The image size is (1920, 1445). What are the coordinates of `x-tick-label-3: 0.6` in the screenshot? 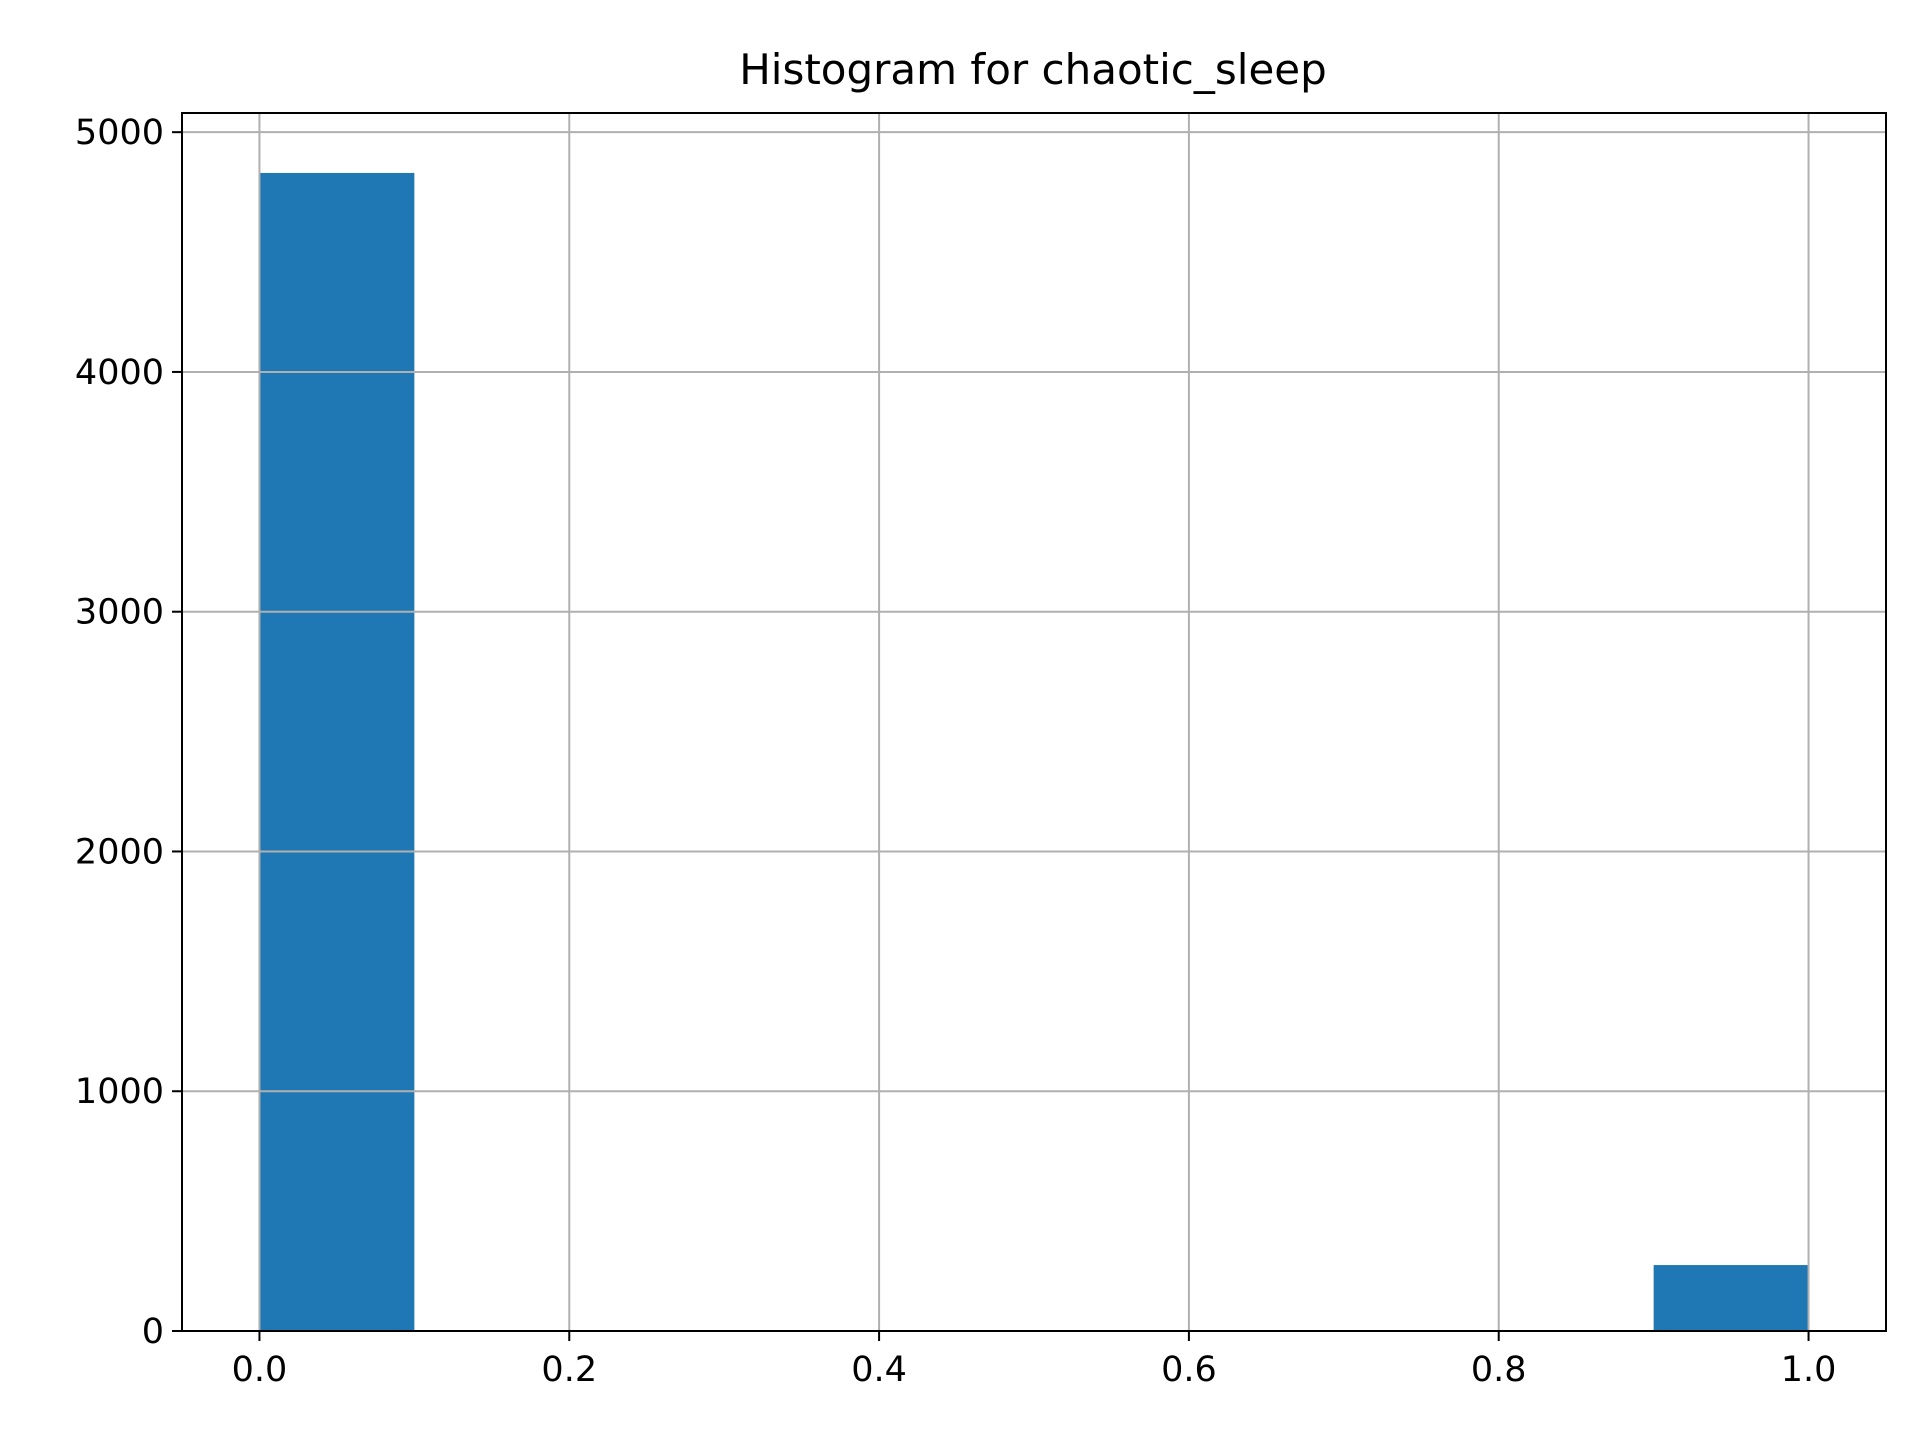 It's located at (1189, 1370).